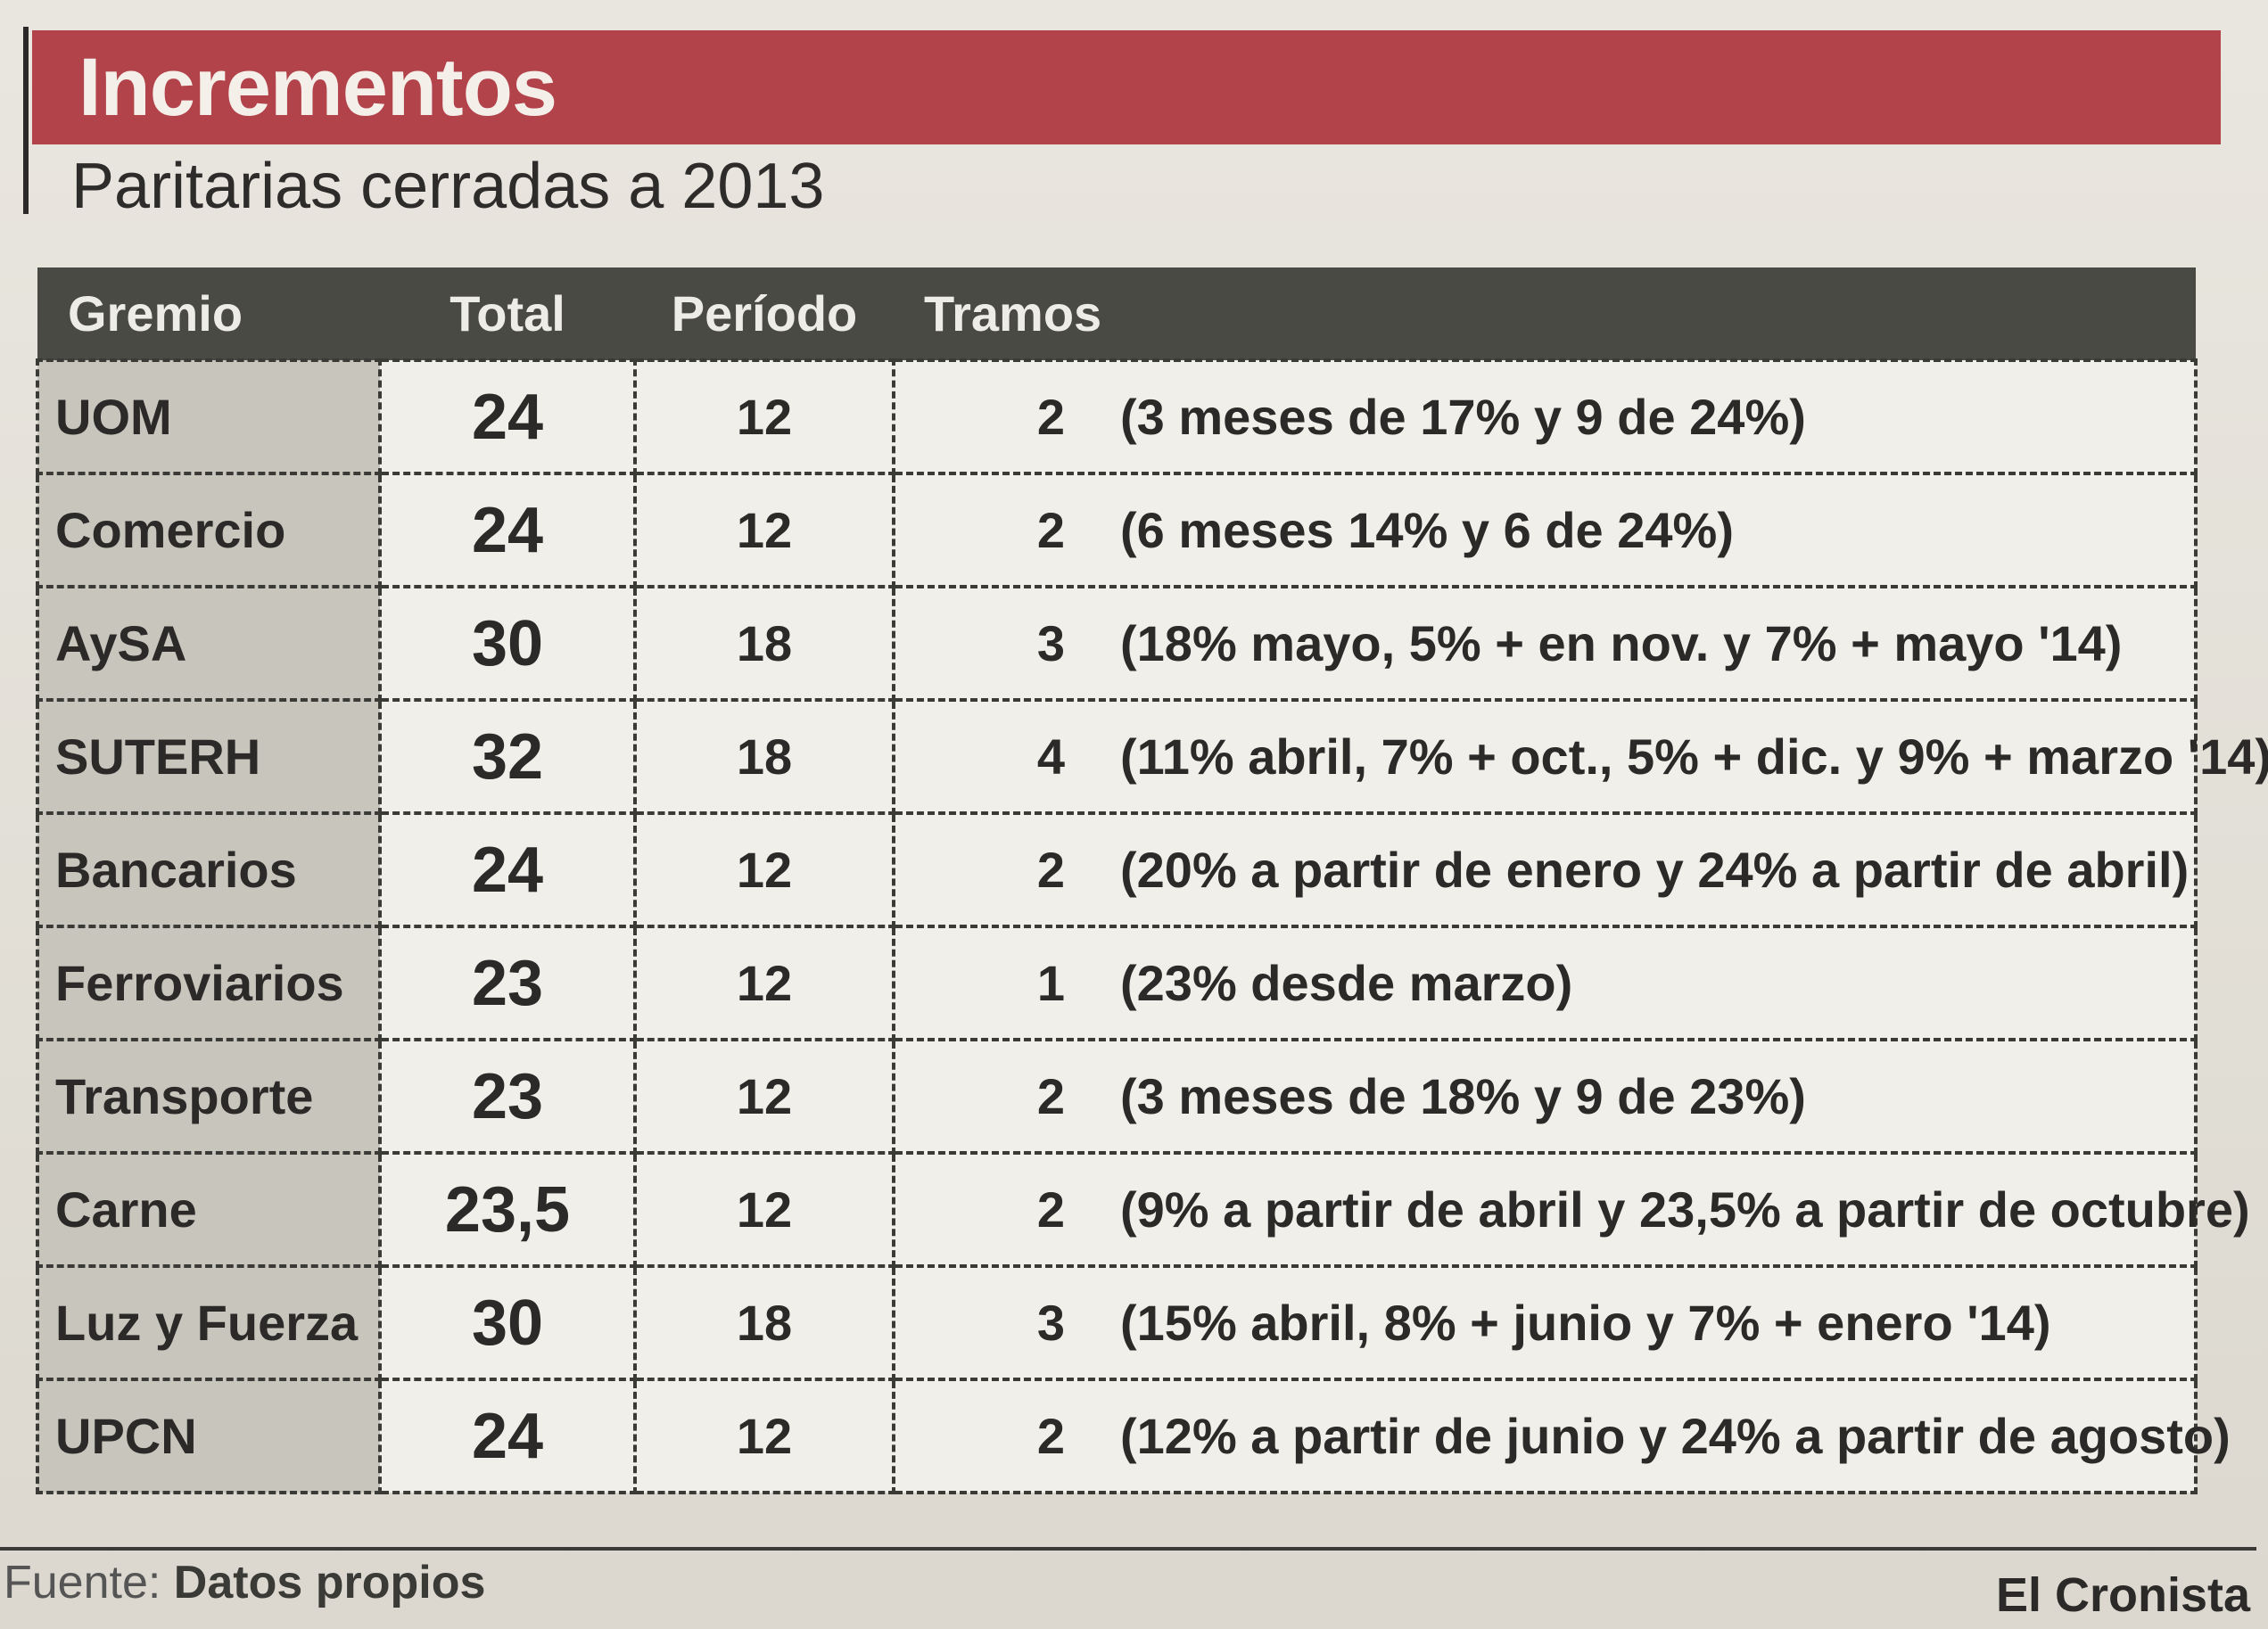  What do you see at coordinates (26, 120) in the screenshot?
I see `left-rule` at bounding box center [26, 120].